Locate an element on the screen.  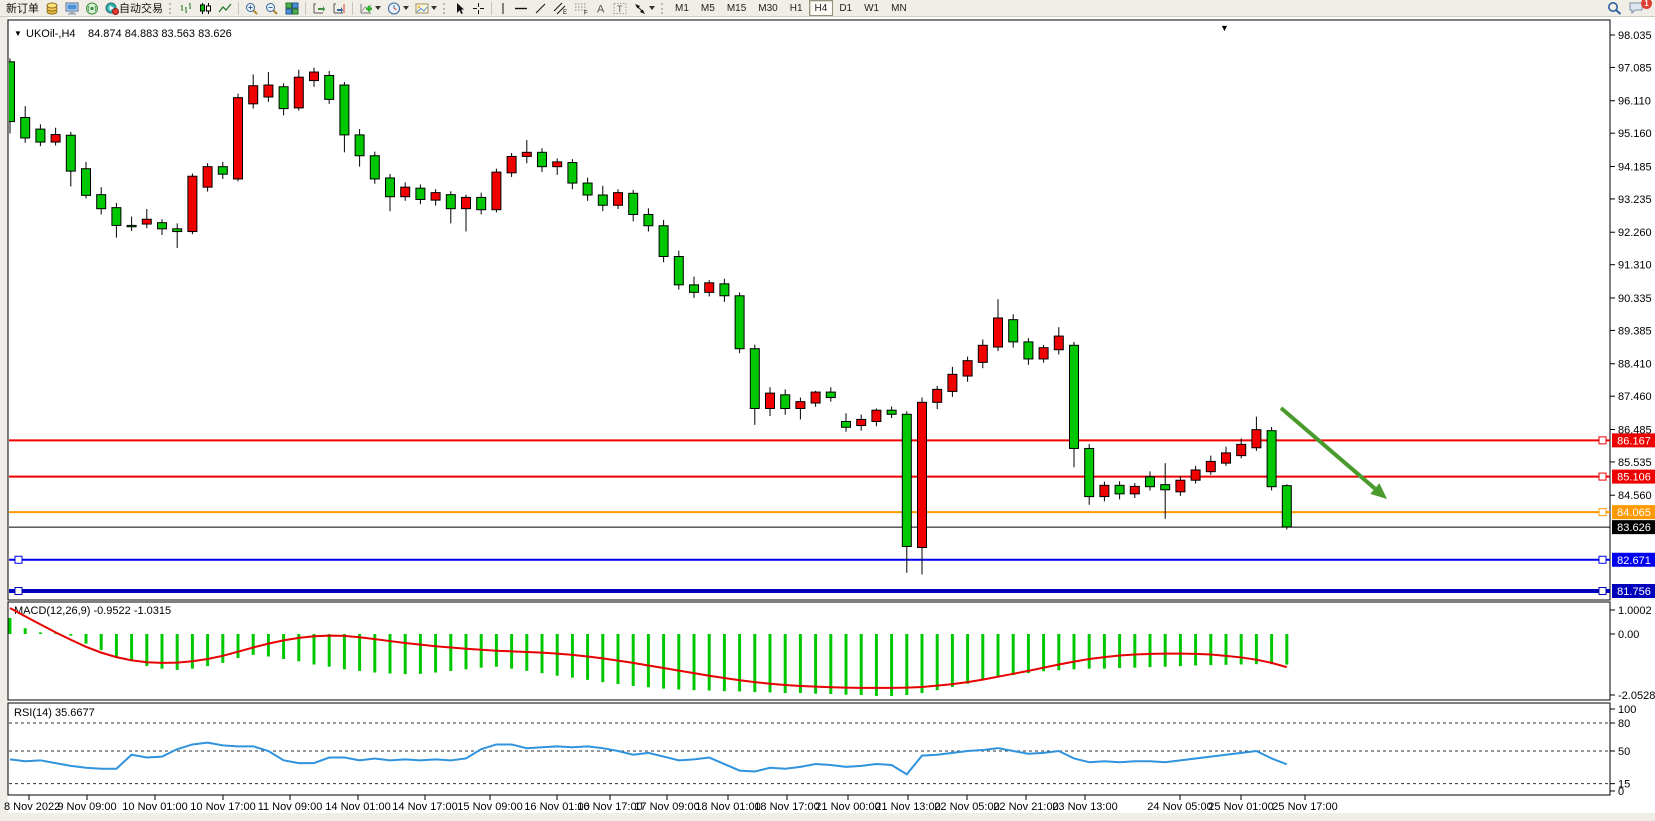
equidistant-channel-button: E is located at coordinates (560, 8).